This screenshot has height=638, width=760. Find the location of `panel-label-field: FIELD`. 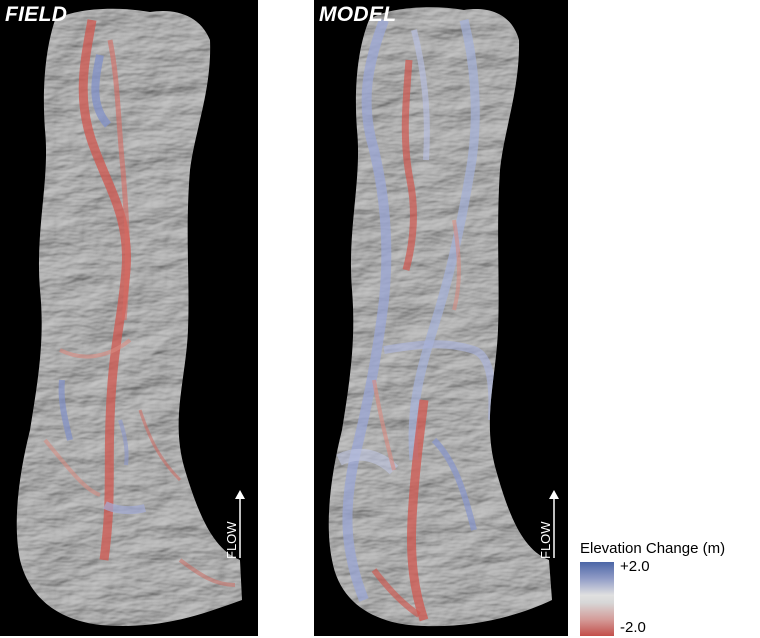

panel-label-field: FIELD is located at coordinates (36, 14).